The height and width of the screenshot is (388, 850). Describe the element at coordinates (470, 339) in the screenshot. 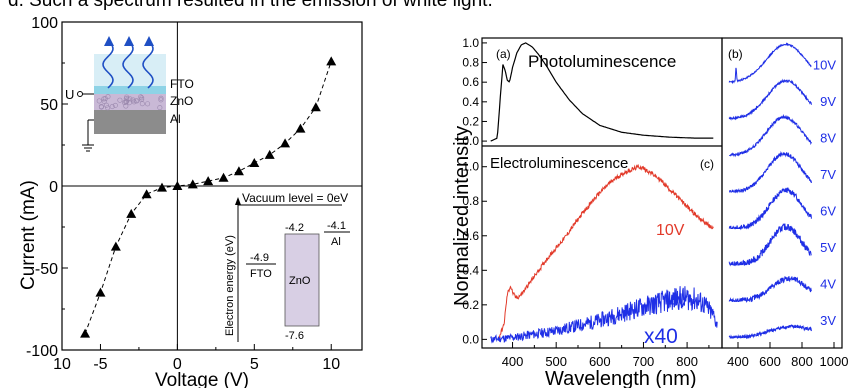

I see `el-ytick-label: 0.0` at that location.